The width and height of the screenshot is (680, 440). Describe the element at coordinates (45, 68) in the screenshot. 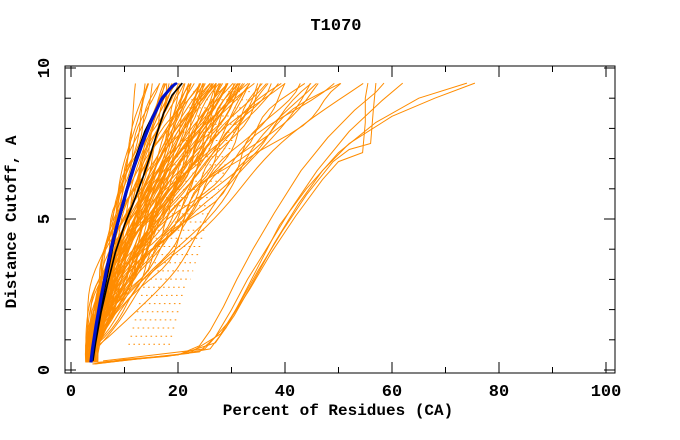

I see `y-tick-label: 10` at that location.